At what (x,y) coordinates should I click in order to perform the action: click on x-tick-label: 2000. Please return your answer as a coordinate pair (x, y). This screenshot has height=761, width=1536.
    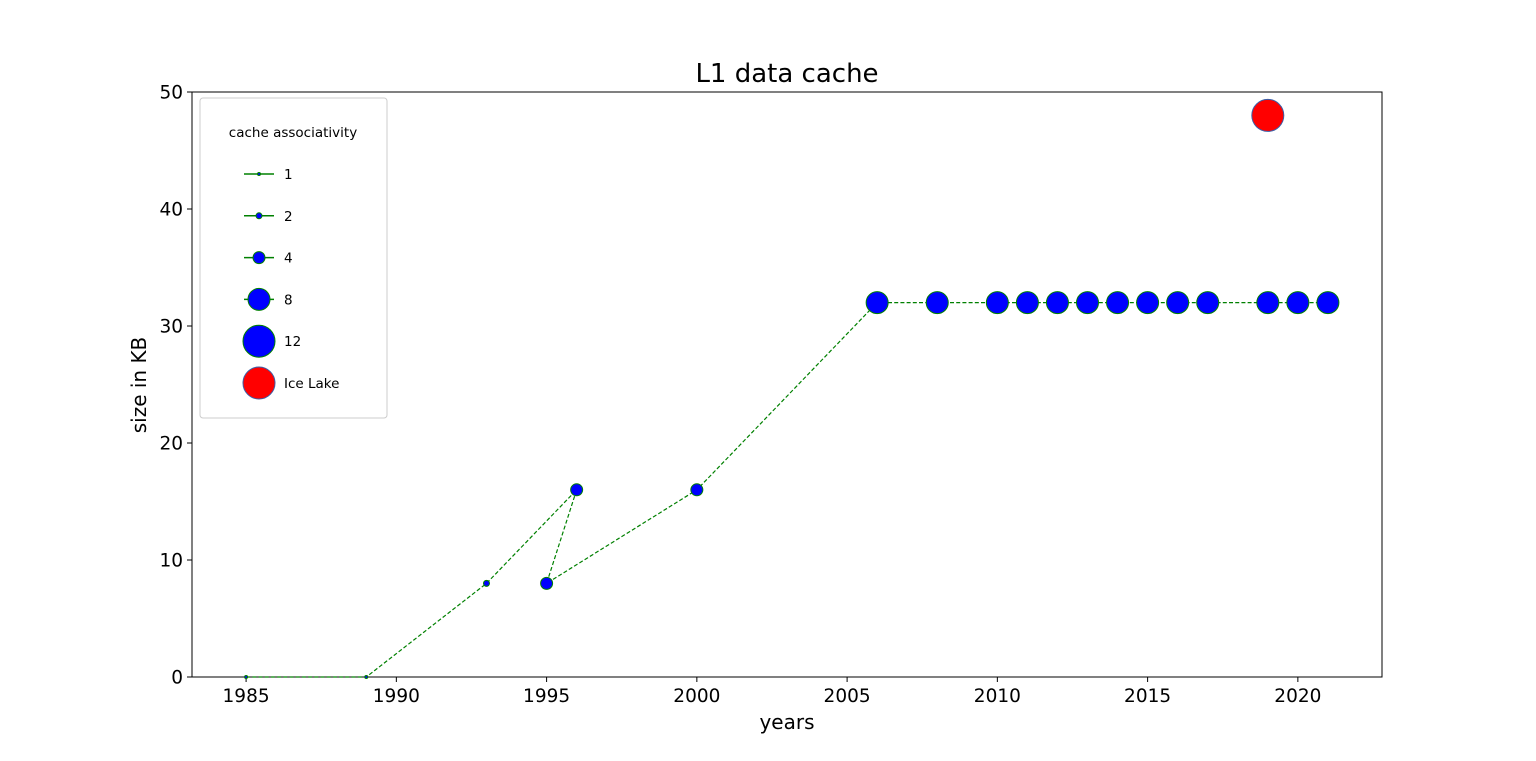
    Looking at the image, I should click on (696, 696).